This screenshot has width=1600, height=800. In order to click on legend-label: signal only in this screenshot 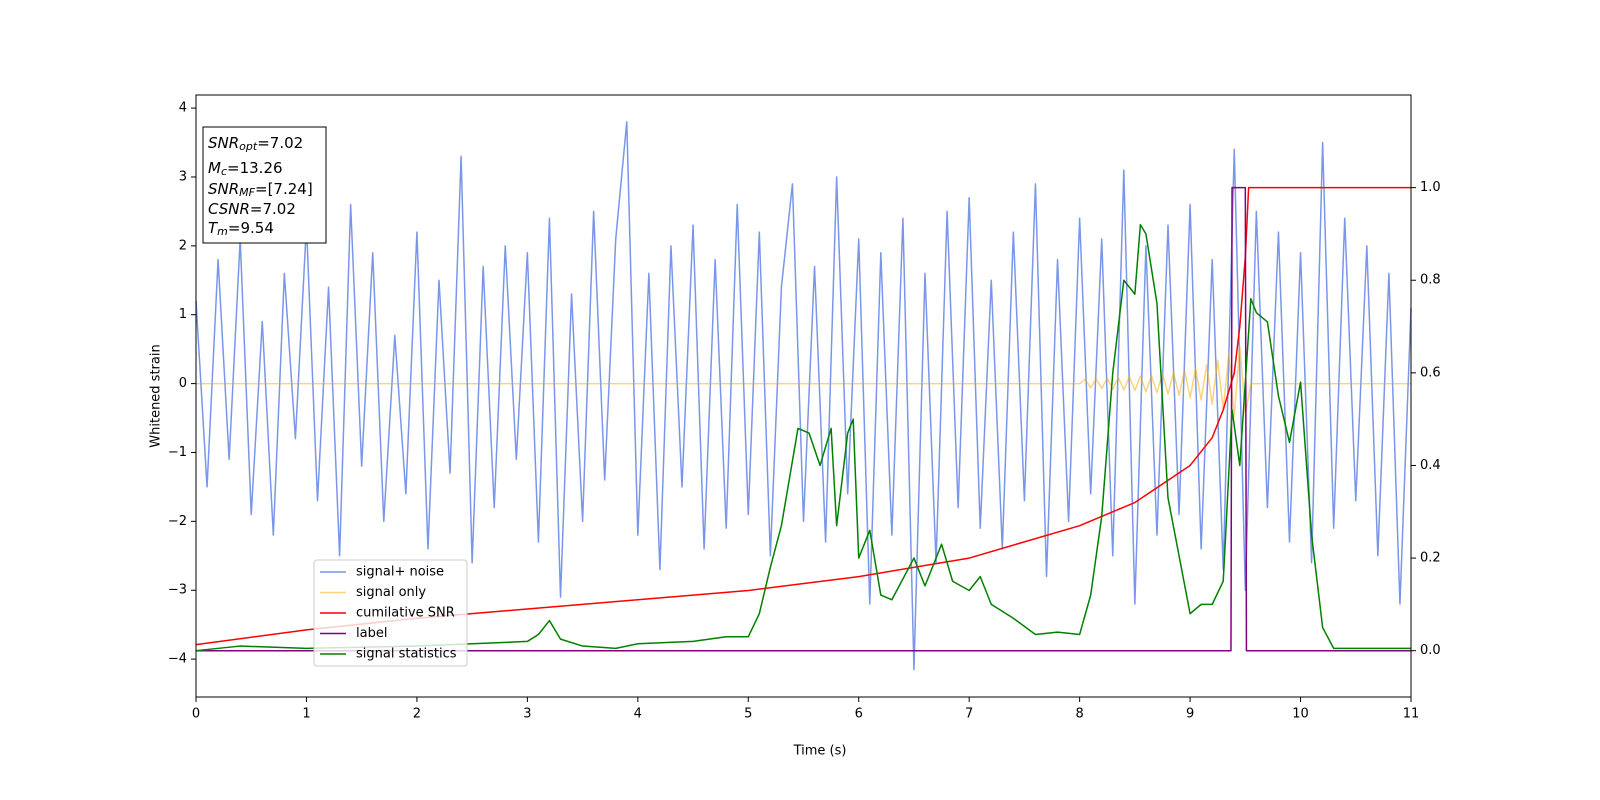, I will do `click(391, 592)`.